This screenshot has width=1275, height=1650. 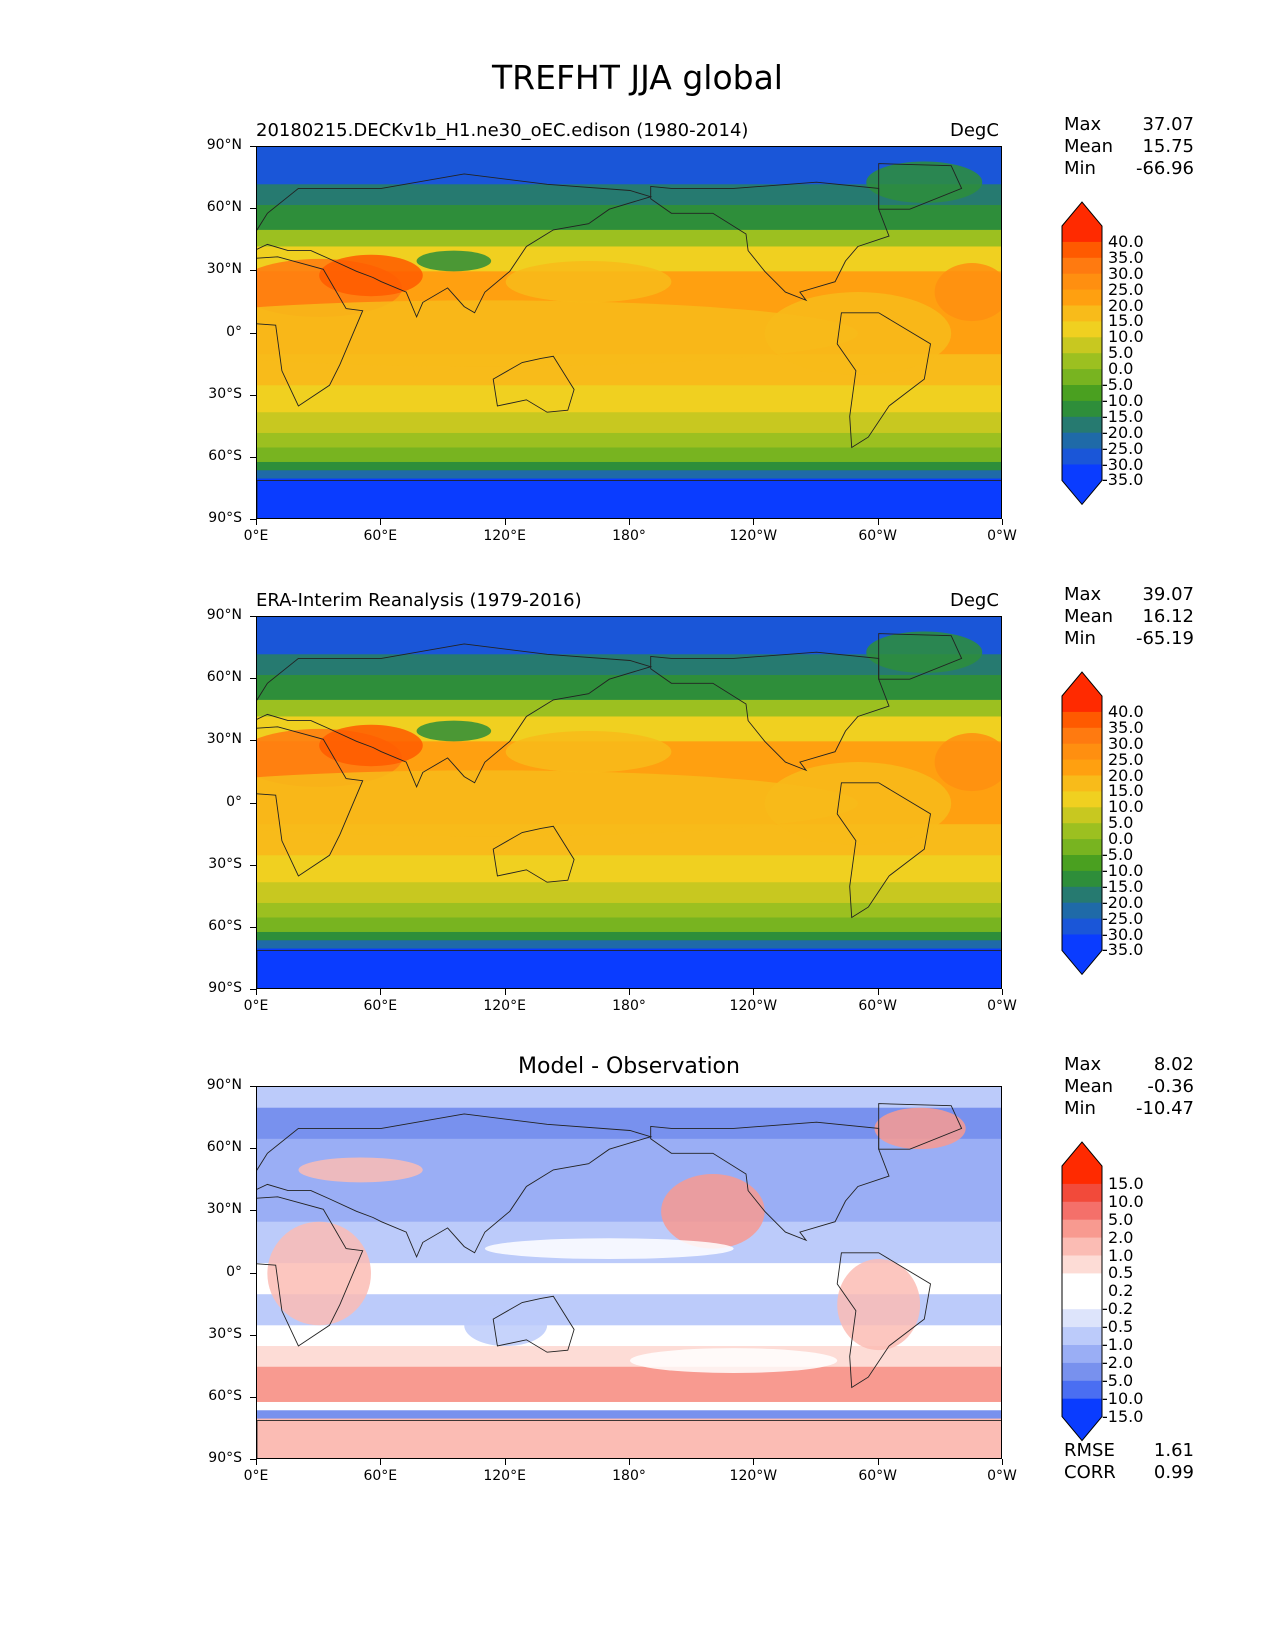 I want to click on colorbar-level-label: -0.5, so click(x=1118, y=1327).